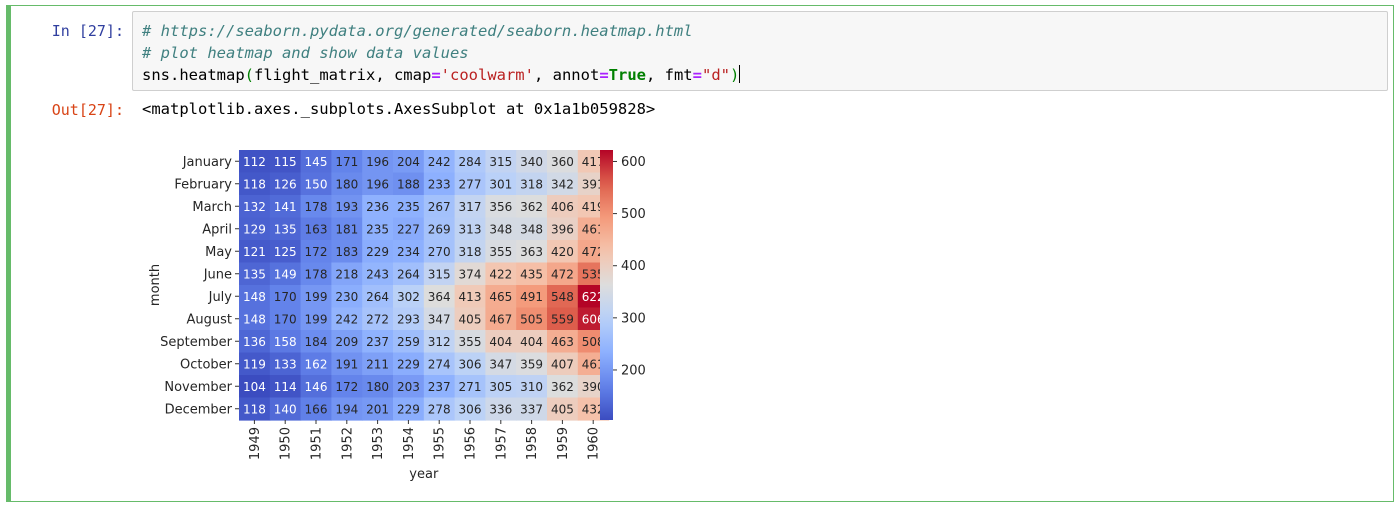 Image resolution: width=1400 pixels, height=507 pixels. Describe the element at coordinates (716, 75) in the screenshot. I see `code-token: "d"` at that location.